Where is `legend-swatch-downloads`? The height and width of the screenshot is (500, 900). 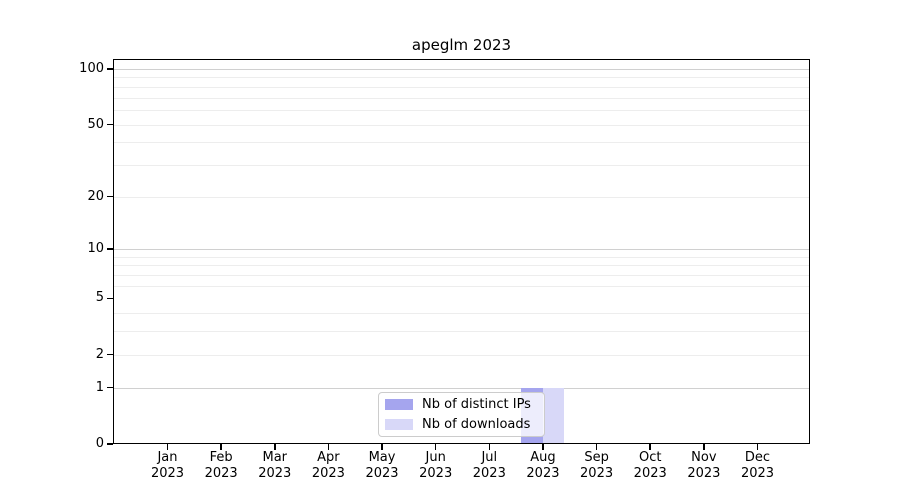 legend-swatch-downloads is located at coordinates (399, 424).